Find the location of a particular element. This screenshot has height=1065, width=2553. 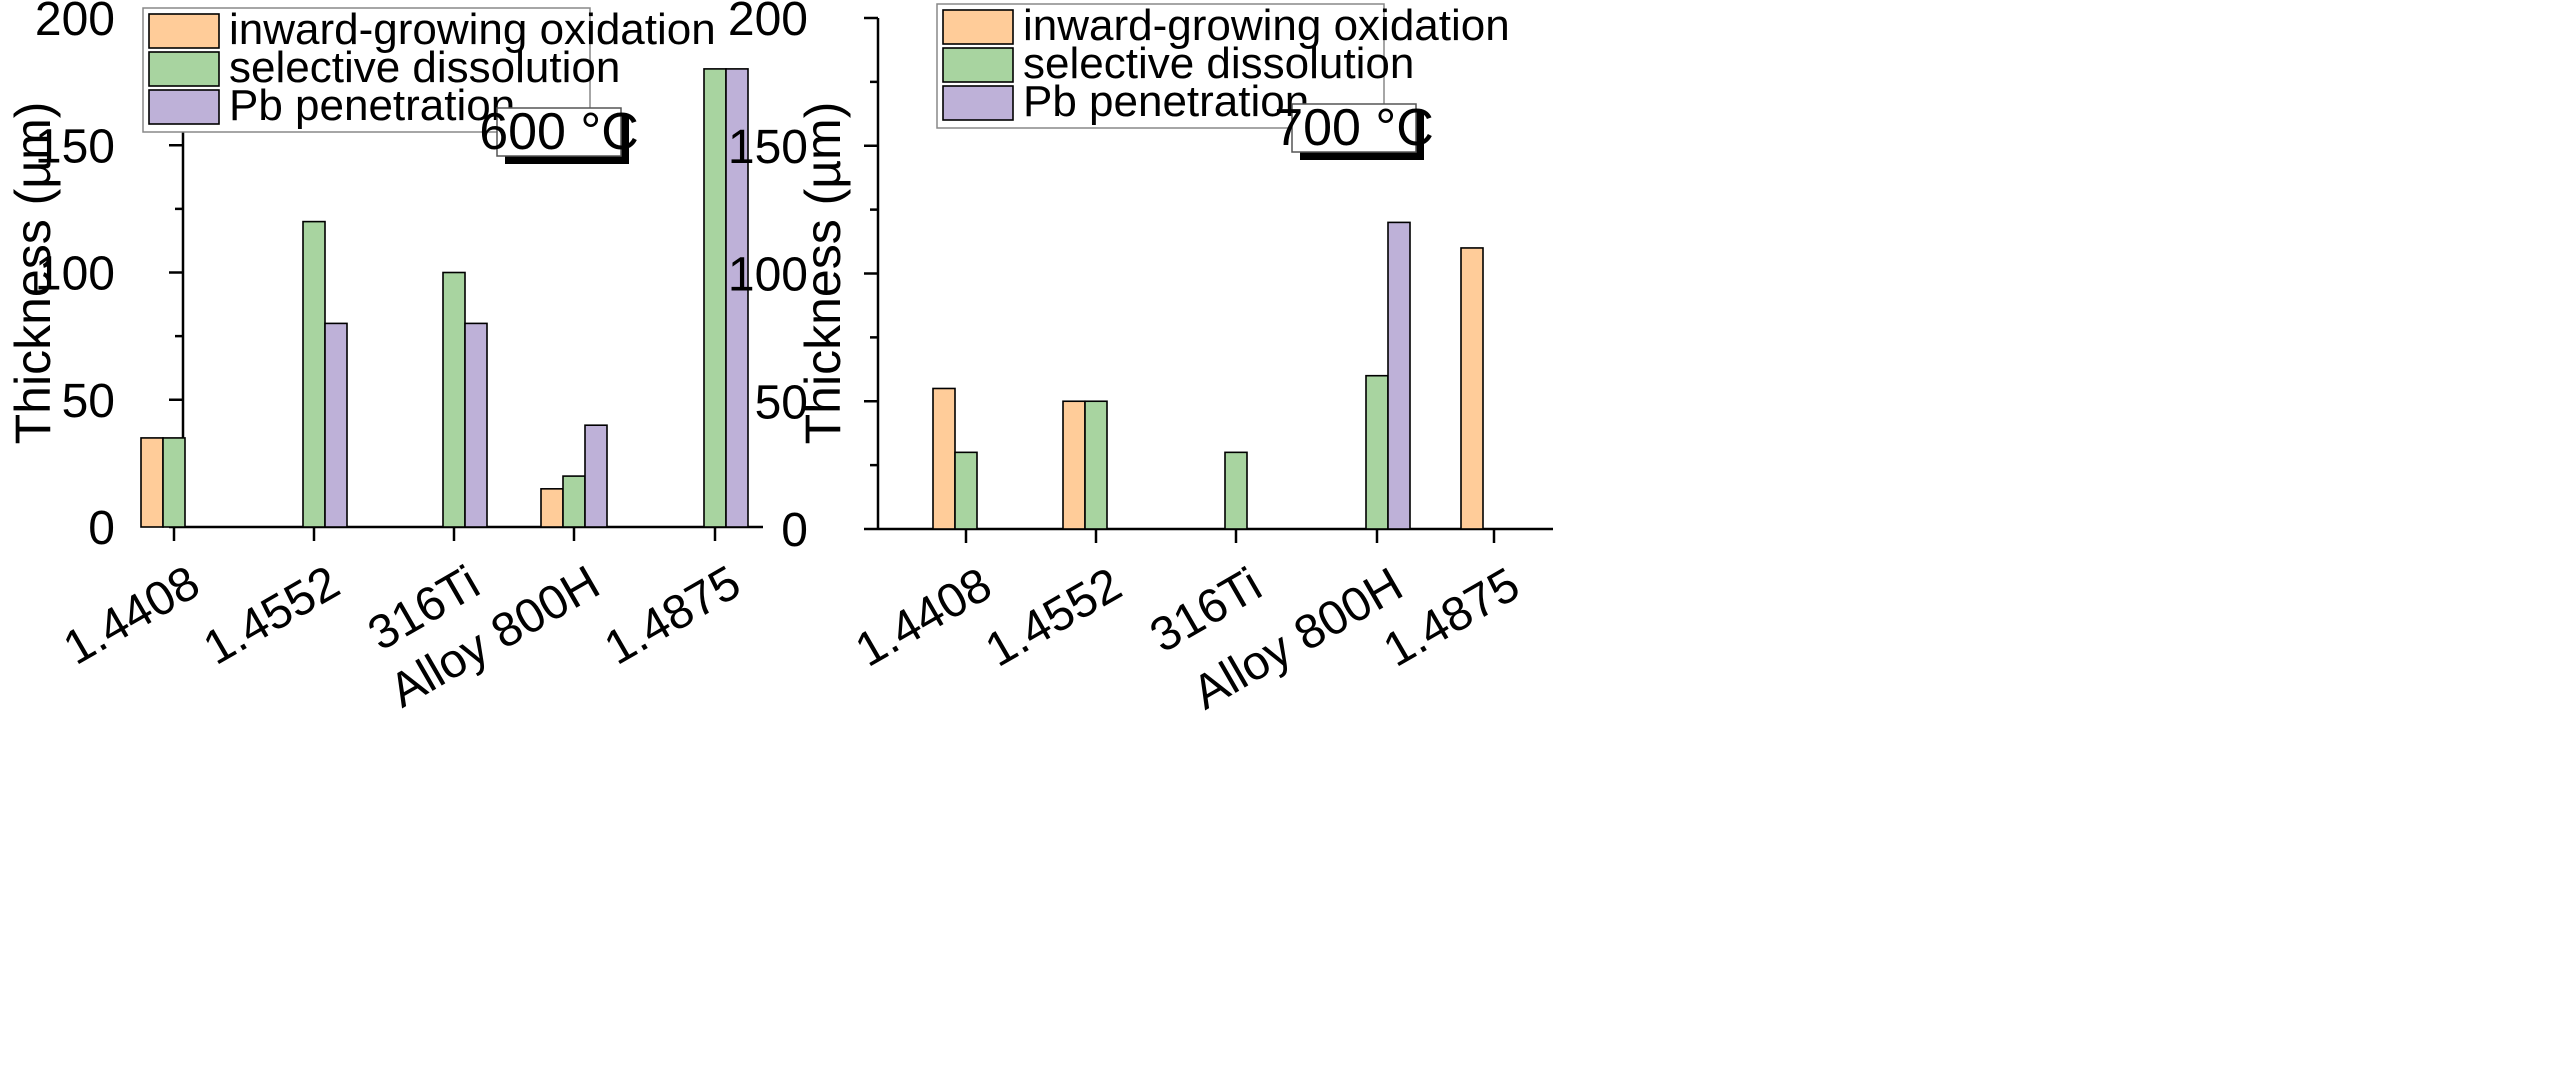

bar-pb-penetration-1.4552 is located at coordinates (336, 425).